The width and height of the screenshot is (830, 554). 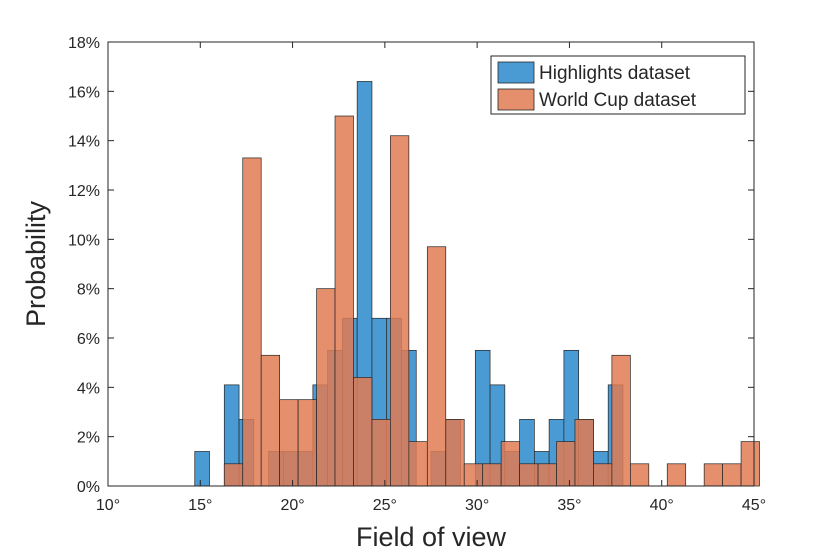 What do you see at coordinates (618, 100) in the screenshot?
I see `legend-label-worldcup: World Cup dataset` at bounding box center [618, 100].